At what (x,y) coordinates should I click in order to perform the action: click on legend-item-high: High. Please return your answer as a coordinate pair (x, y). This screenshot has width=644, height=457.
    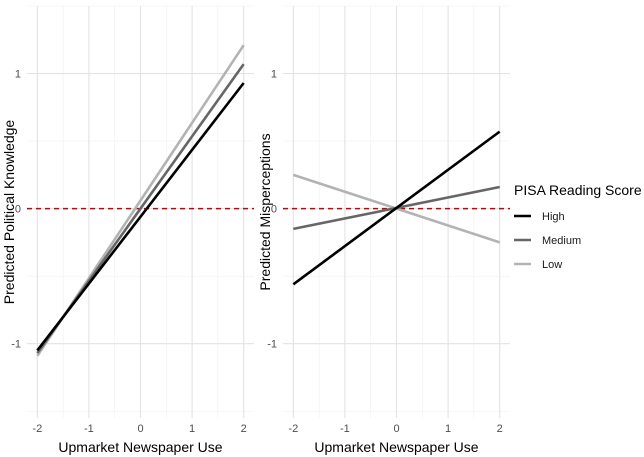
    Looking at the image, I should click on (539, 217).